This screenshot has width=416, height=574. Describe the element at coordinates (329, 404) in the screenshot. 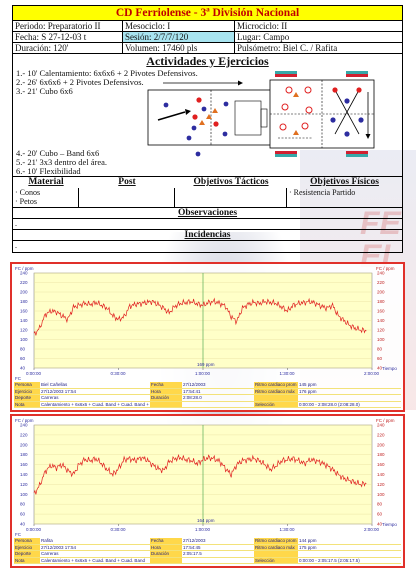

I see `info-value: 0:00:00 - 2:08:28.0 (2:08:28.0)` at that location.